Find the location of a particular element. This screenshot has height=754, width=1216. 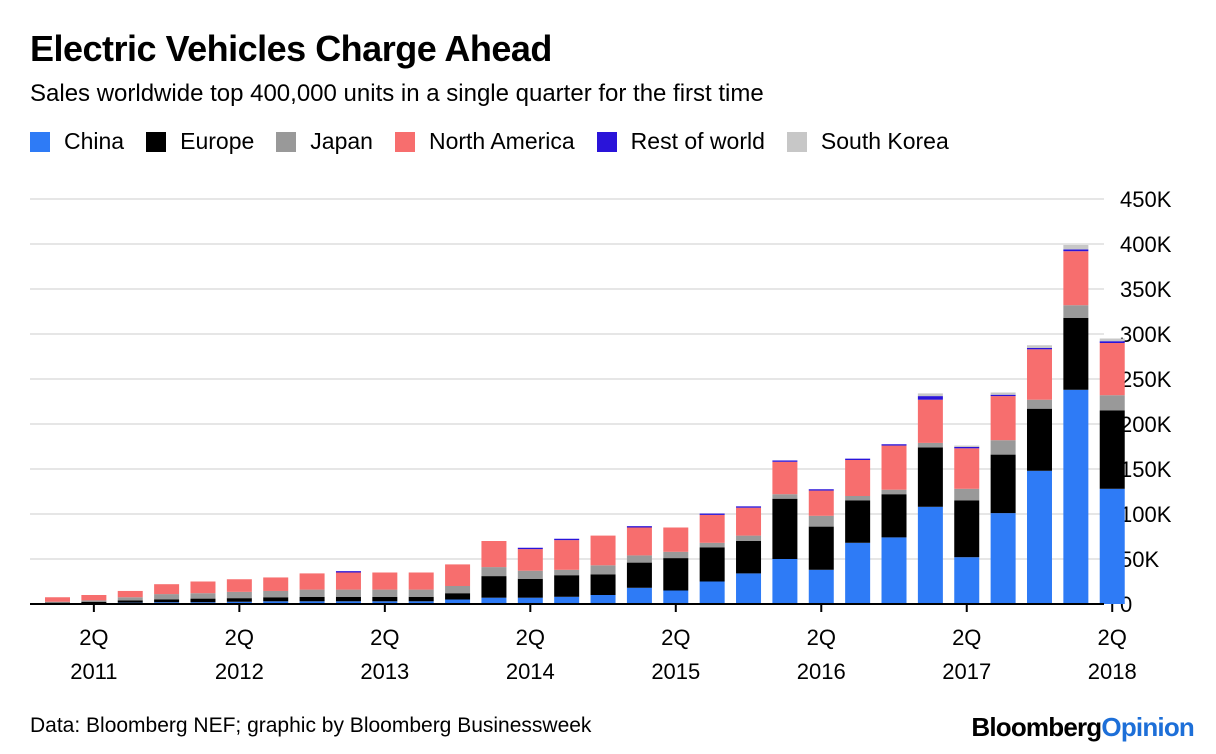

brand-name: Bloomberg is located at coordinates (1036, 727).